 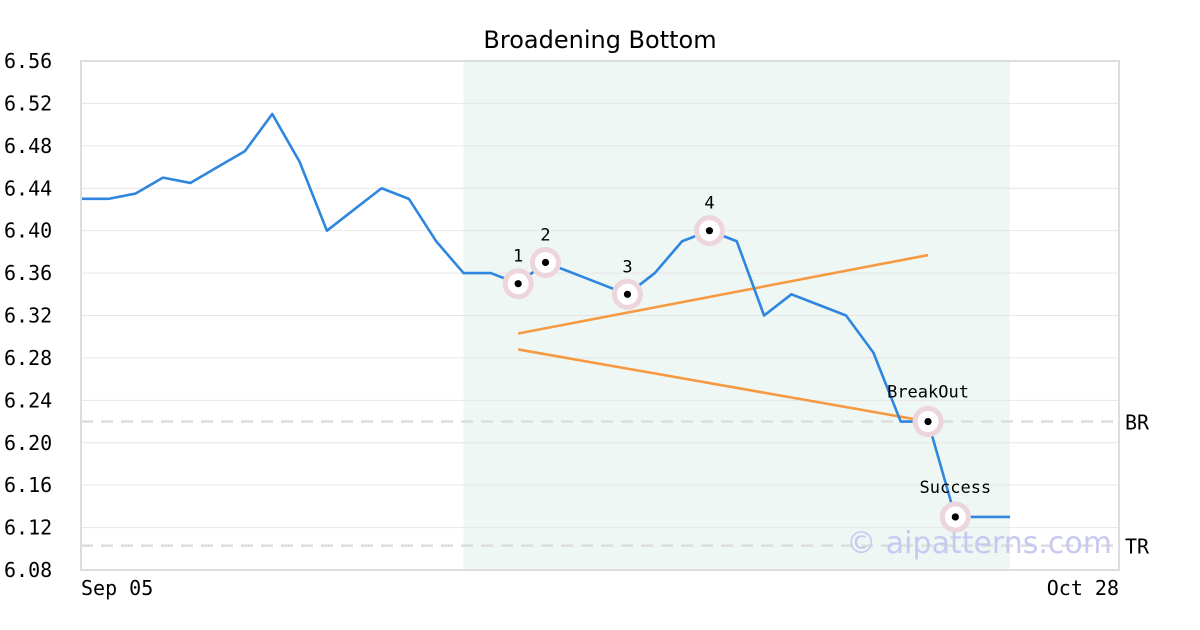 What do you see at coordinates (28, 188) in the screenshot?
I see `y-tick-label: 6.44` at bounding box center [28, 188].